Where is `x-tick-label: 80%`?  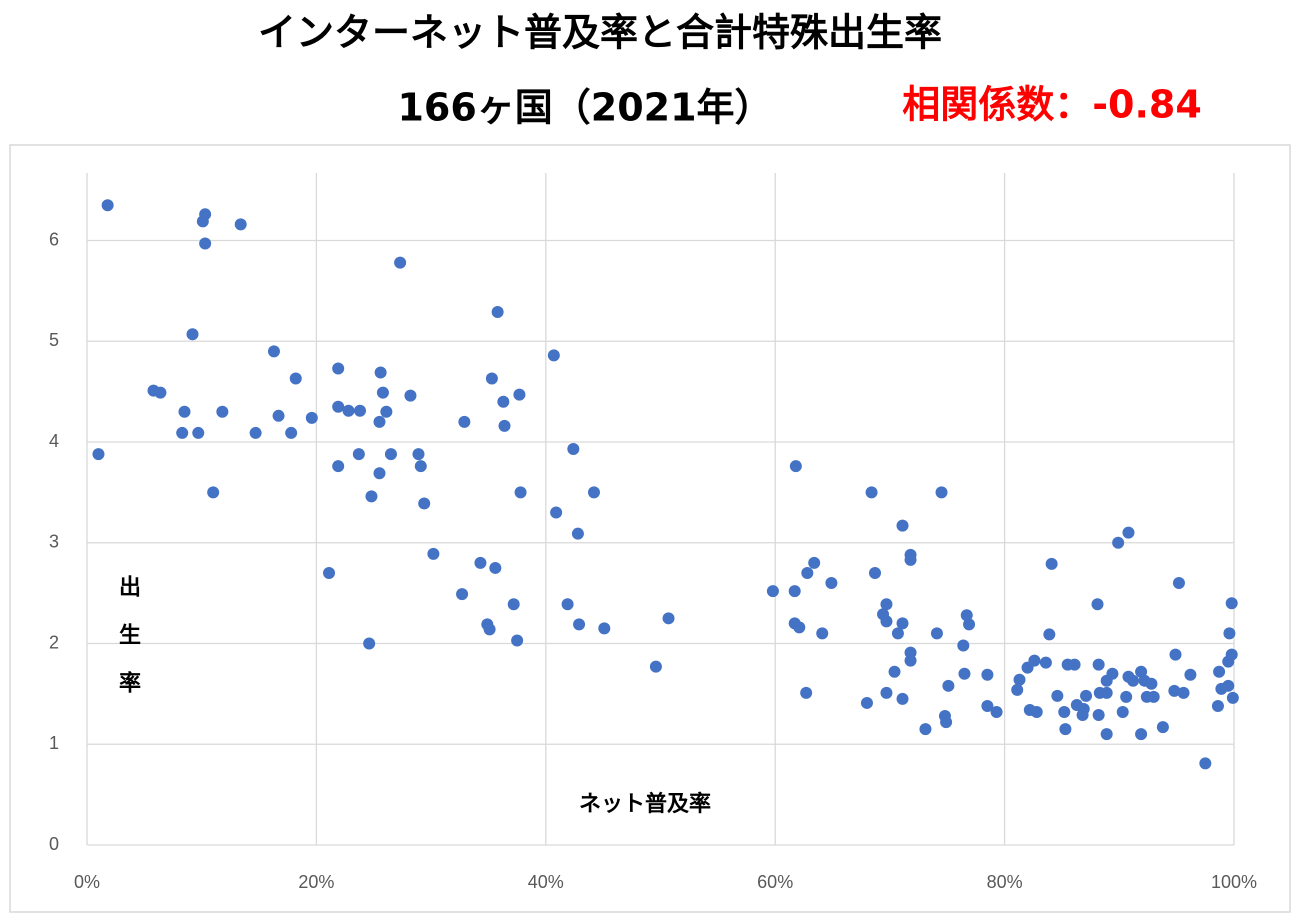 x-tick-label: 80% is located at coordinates (1005, 882).